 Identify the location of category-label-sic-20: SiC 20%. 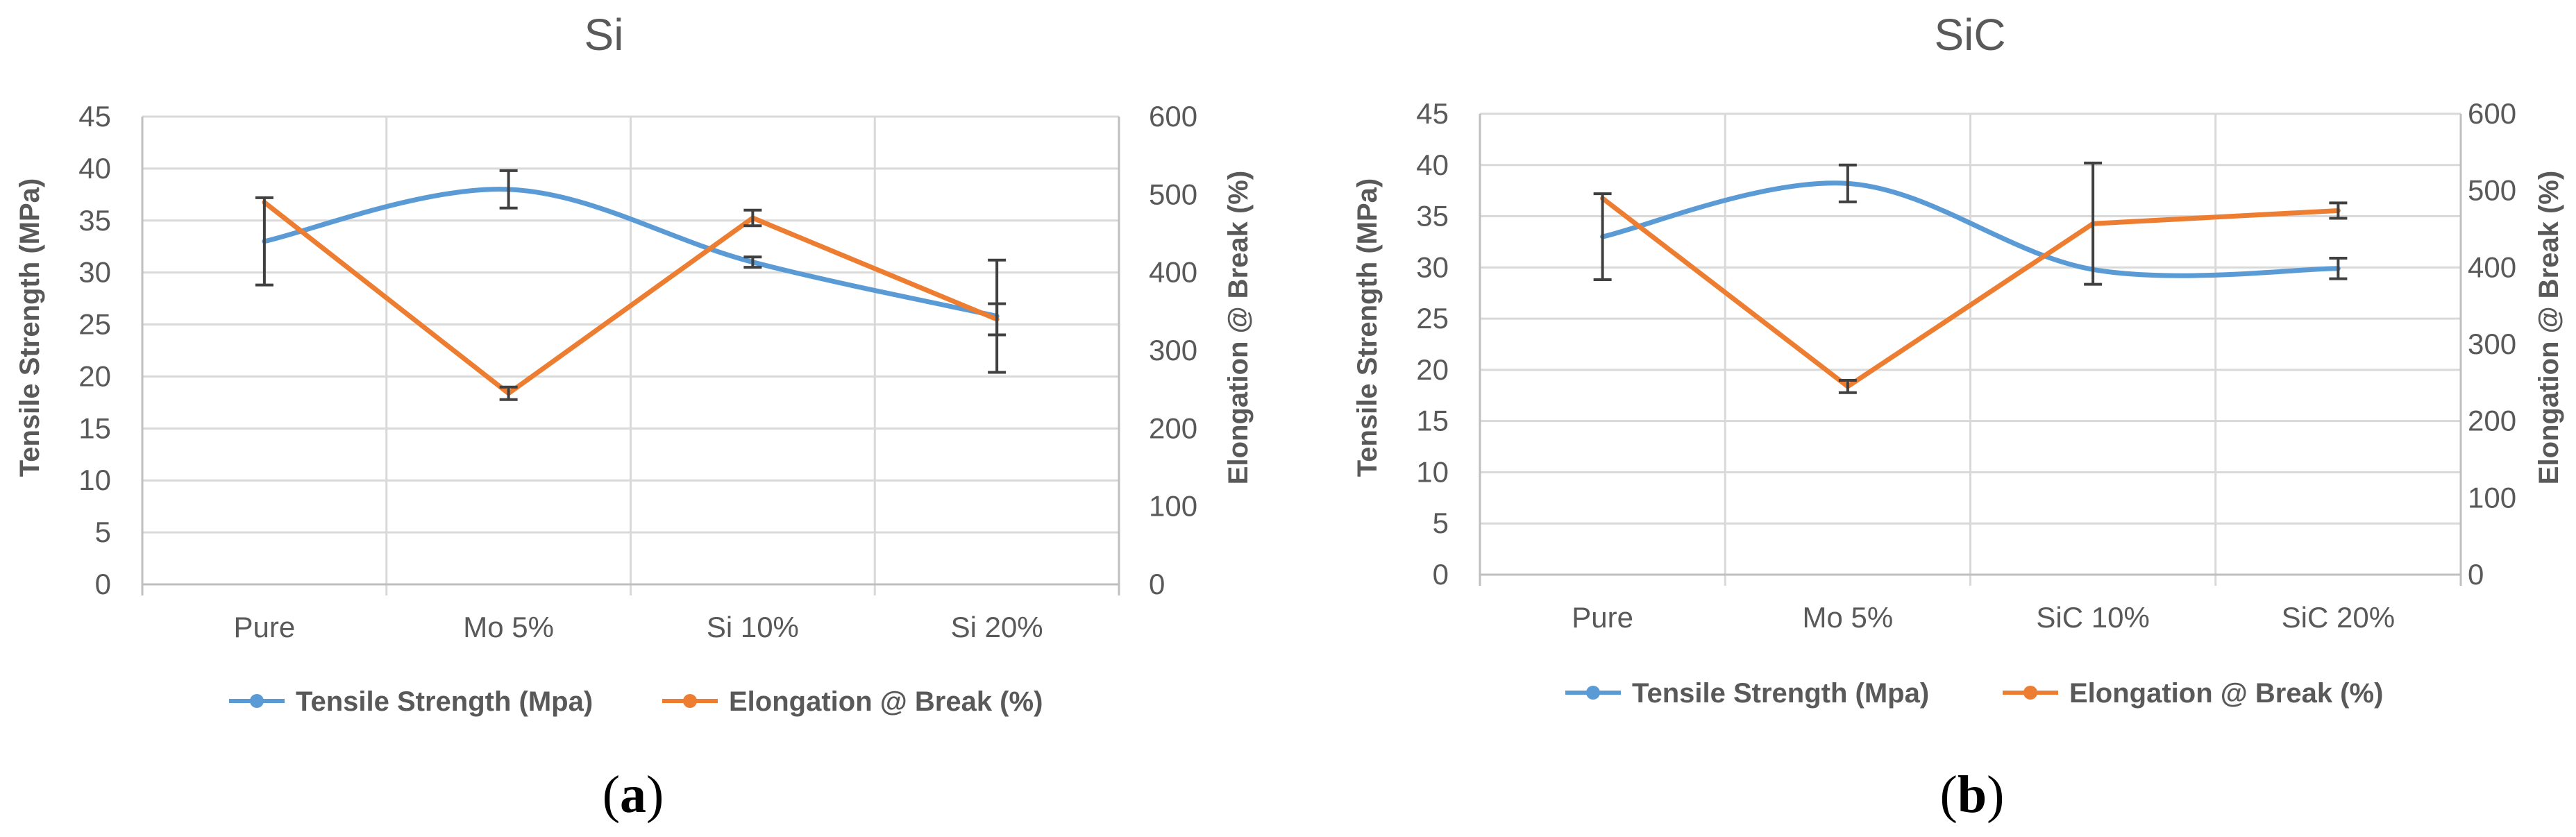
(2338, 617).